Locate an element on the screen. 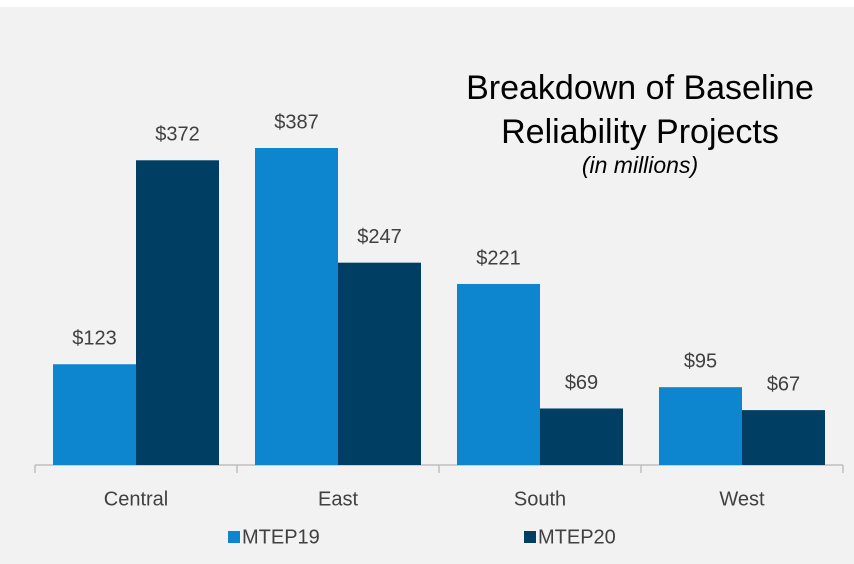 The height and width of the screenshot is (564, 854). data-label: $247 is located at coordinates (379, 237).